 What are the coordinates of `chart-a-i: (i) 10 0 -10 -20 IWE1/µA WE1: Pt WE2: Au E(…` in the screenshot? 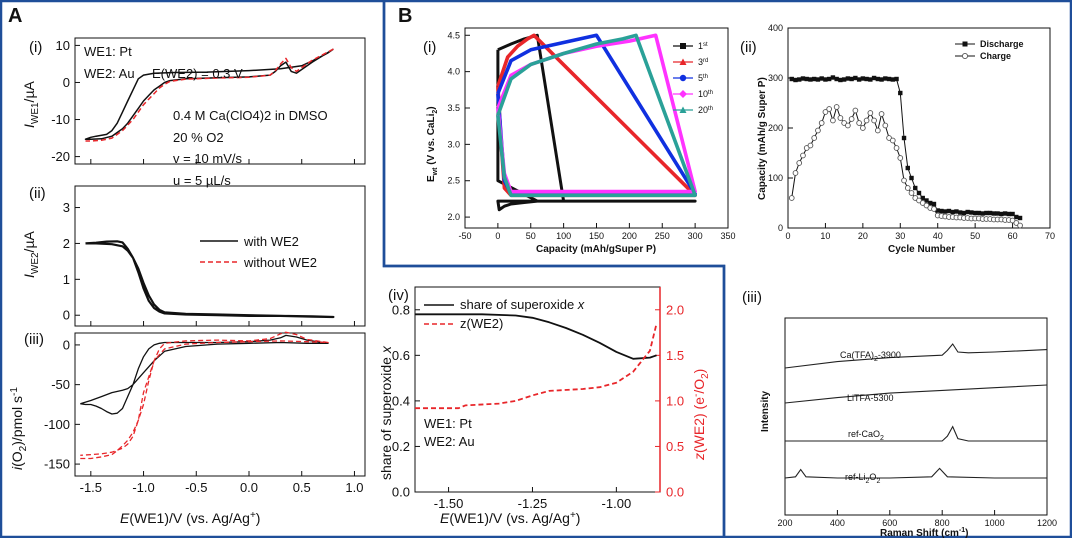 It's located at (193, 112).